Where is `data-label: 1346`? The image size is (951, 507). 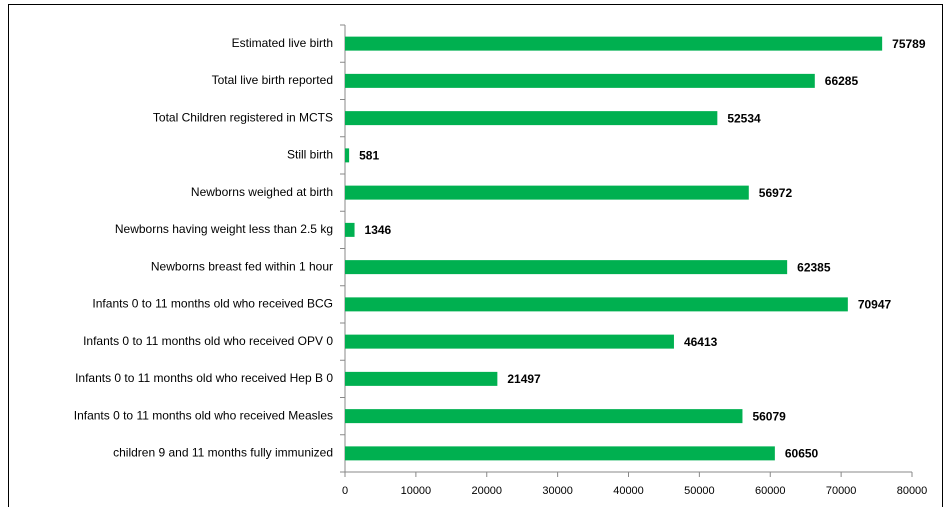 data-label: 1346 is located at coordinates (378, 230).